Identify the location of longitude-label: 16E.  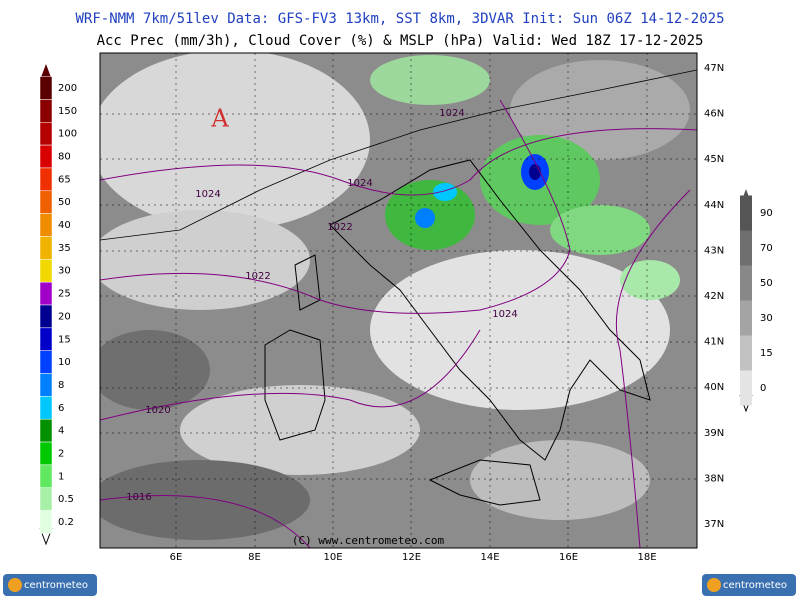
(568, 557).